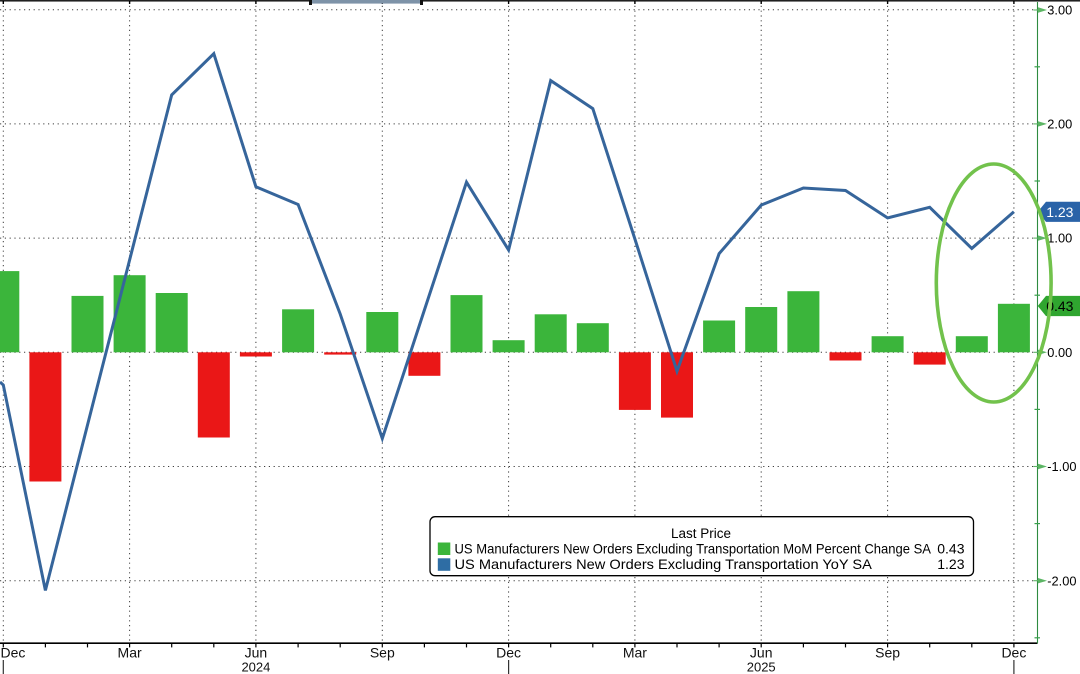 The image size is (1080, 674). What do you see at coordinates (255, 667) in the screenshot?
I see `svg-text: 2024` at bounding box center [255, 667].